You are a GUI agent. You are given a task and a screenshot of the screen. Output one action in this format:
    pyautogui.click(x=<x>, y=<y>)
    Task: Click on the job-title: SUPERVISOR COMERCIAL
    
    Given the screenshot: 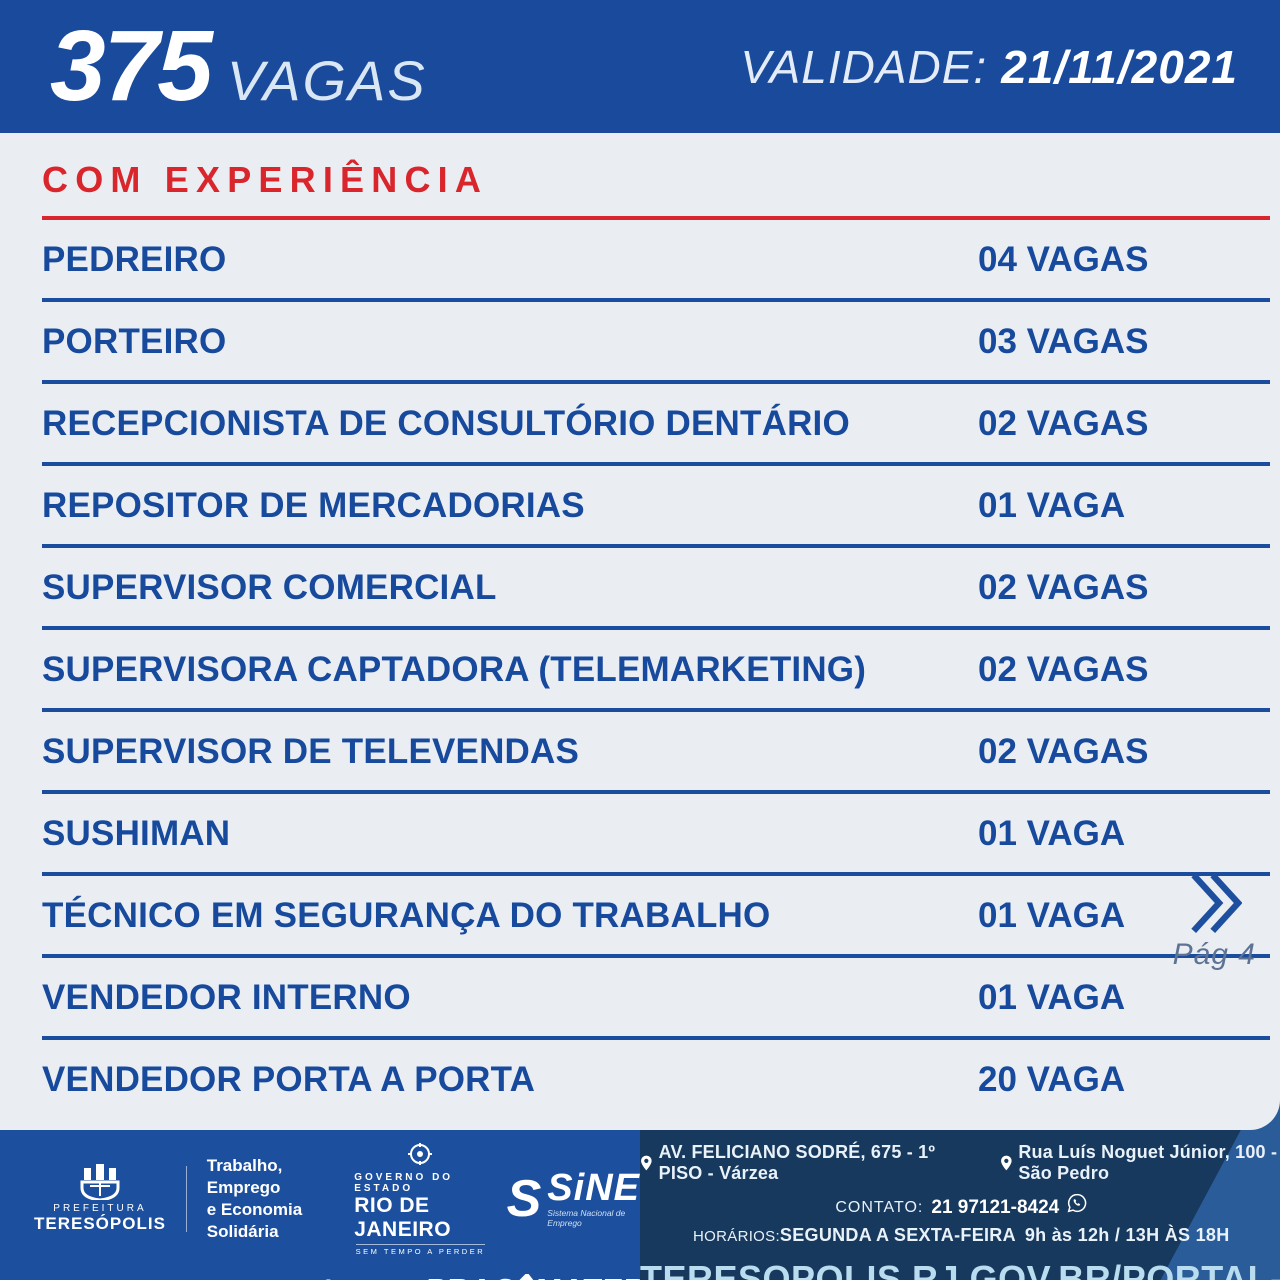 What is the action you would take?
    pyautogui.click(x=269, y=587)
    